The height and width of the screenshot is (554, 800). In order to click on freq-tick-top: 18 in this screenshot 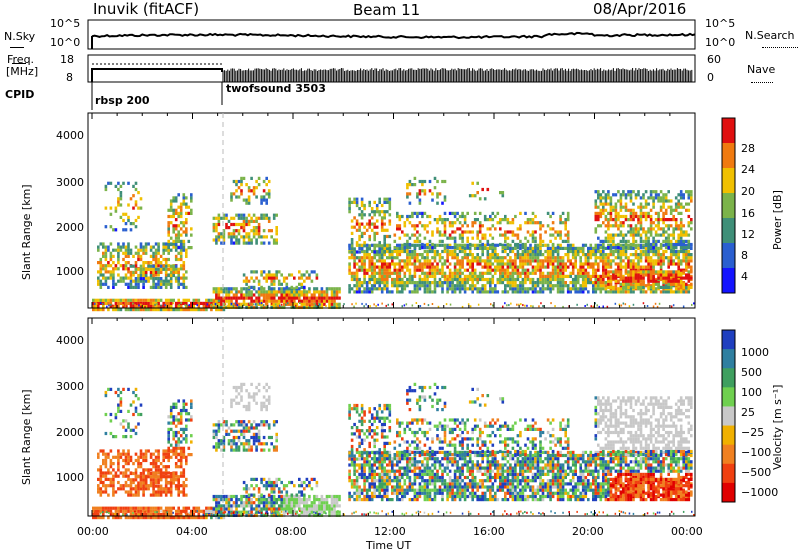, I will do `click(67, 59)`.